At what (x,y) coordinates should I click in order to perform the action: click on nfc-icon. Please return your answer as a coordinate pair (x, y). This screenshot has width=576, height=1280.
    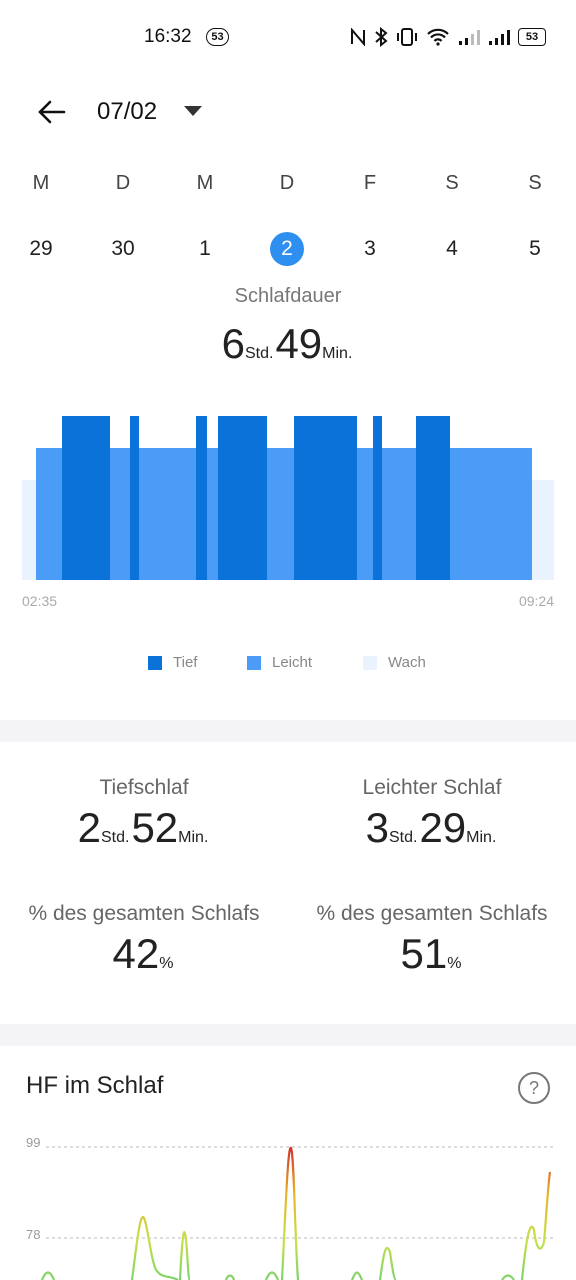
    Looking at the image, I should click on (358, 37).